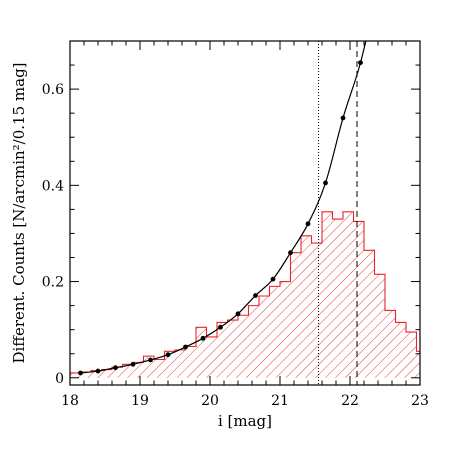 Image resolution: width=458 pixels, height=458 pixels. I want to click on x-tick-label: 18, so click(70, 401).